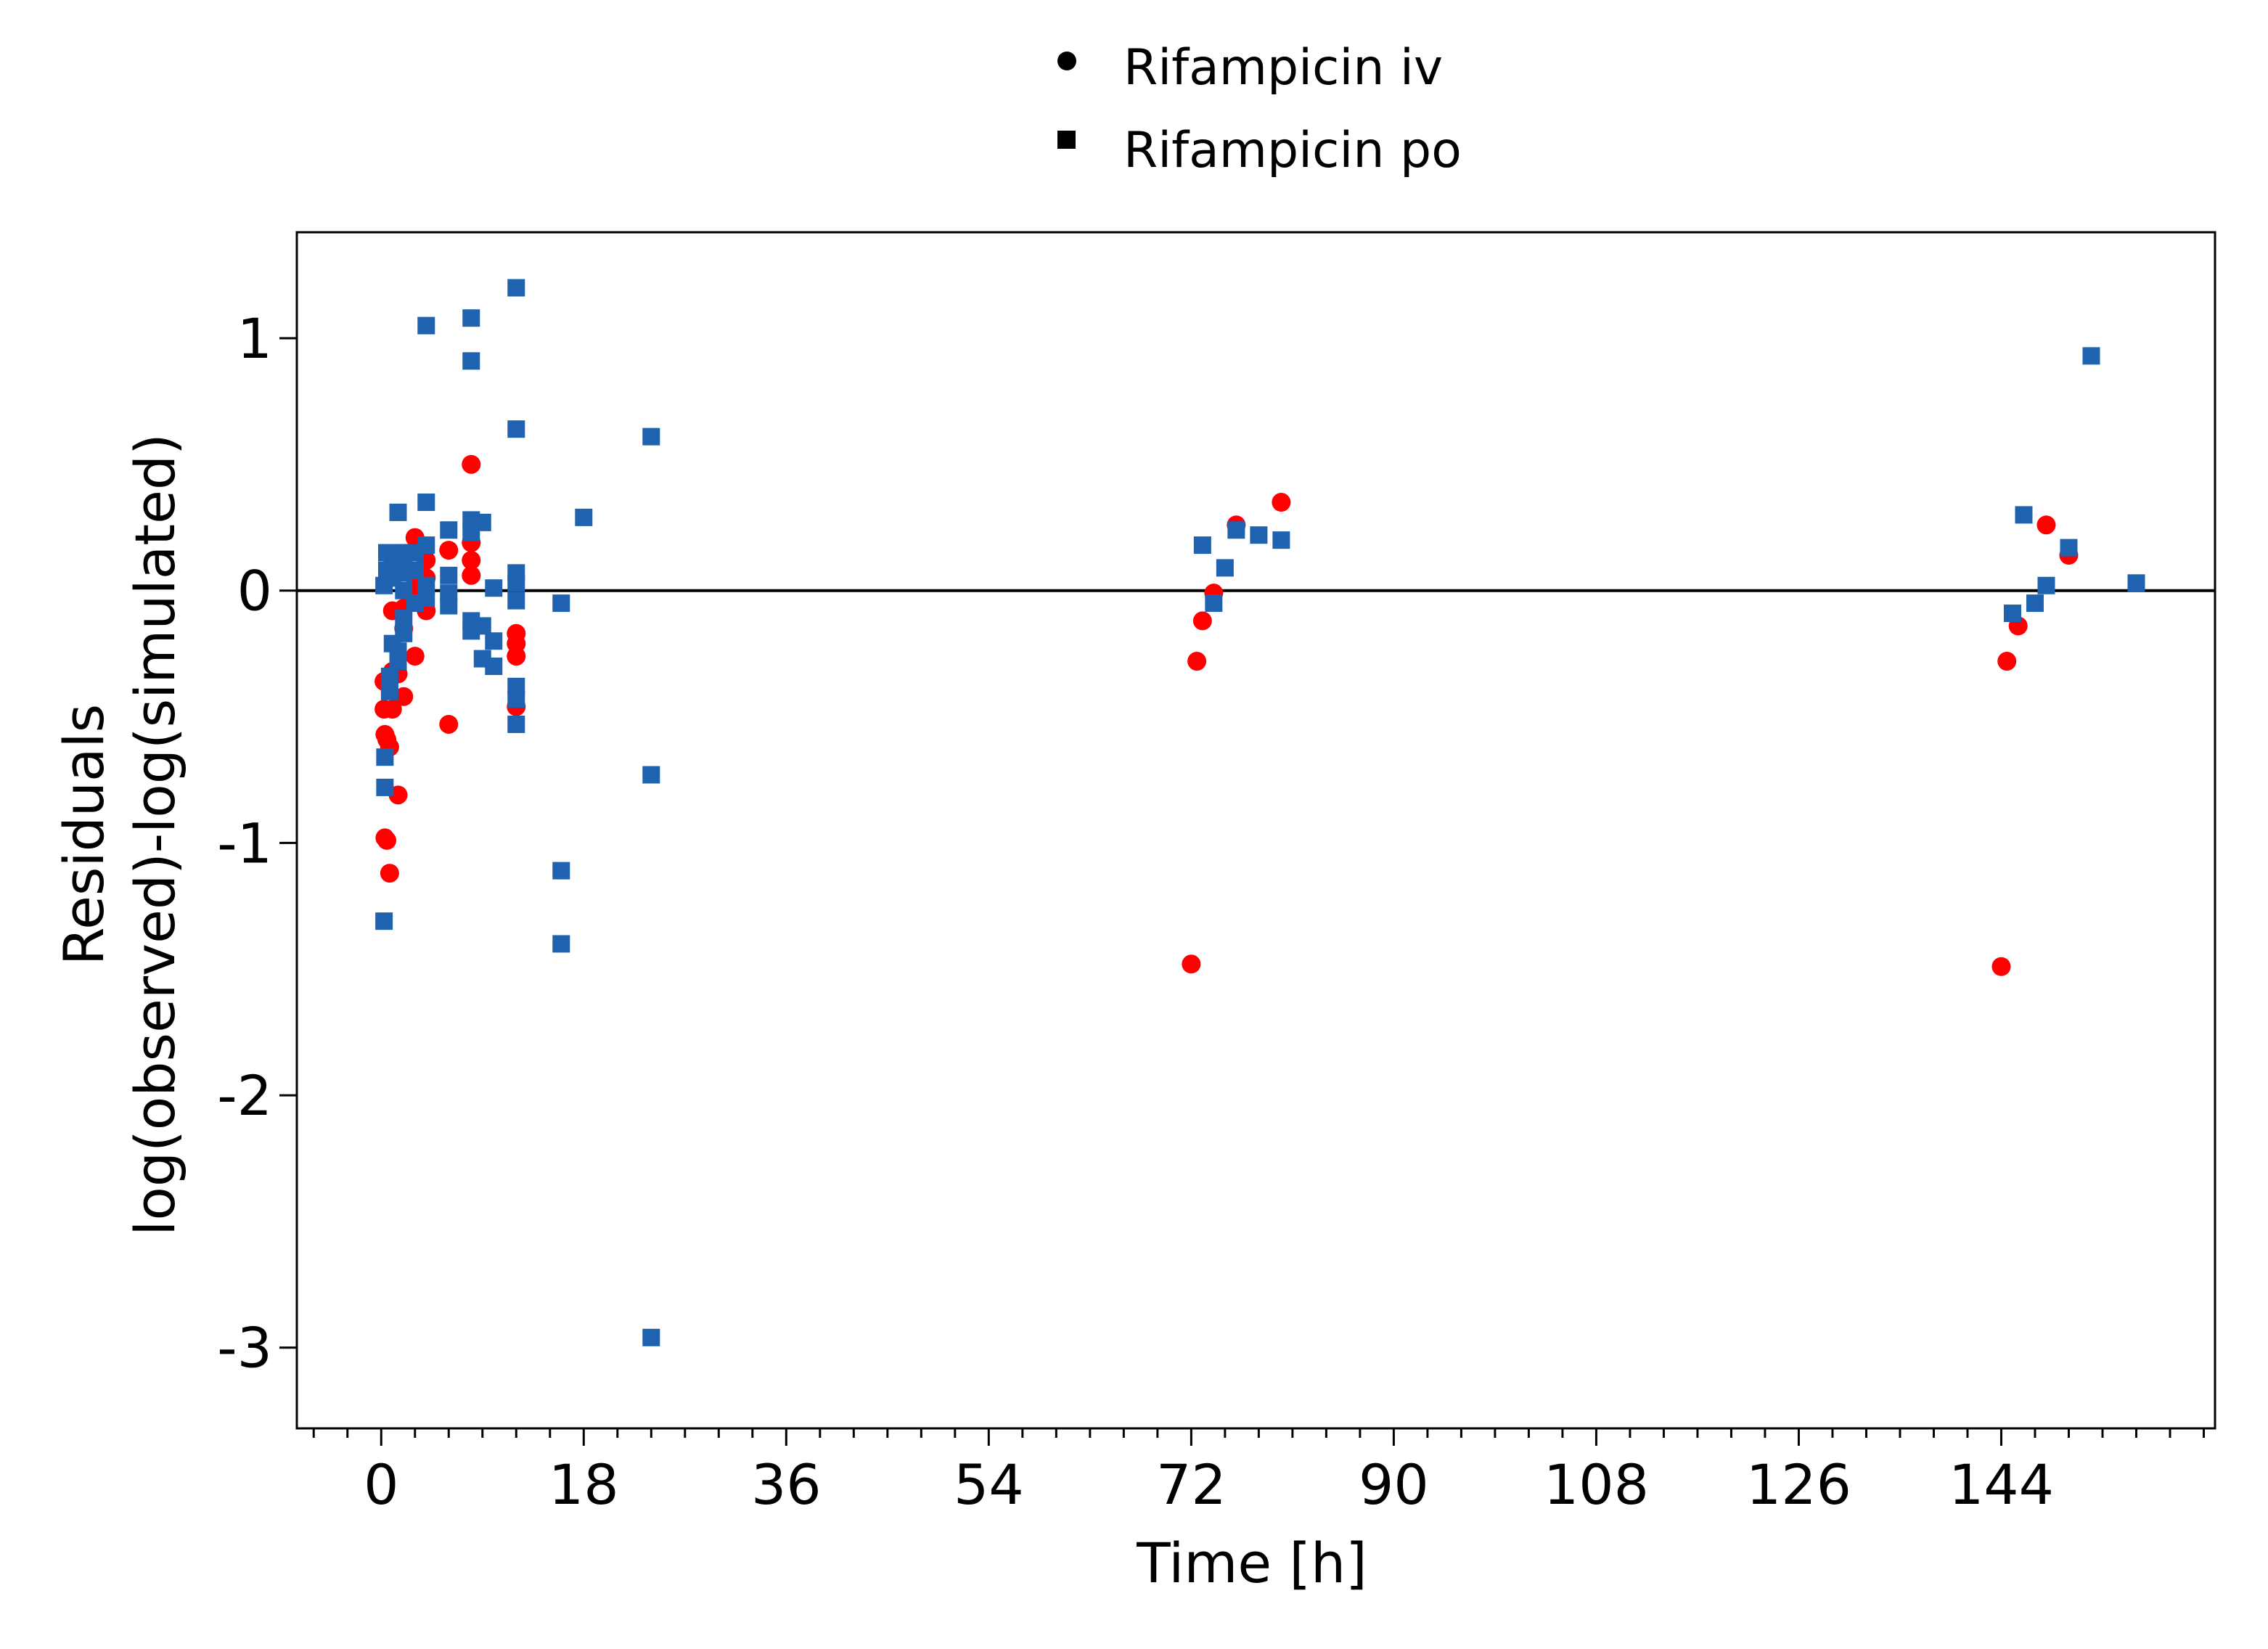 The height and width of the screenshot is (1649, 2268). Describe the element at coordinates (1191, 1484) in the screenshot. I see `x-tick-label: 72` at that location.